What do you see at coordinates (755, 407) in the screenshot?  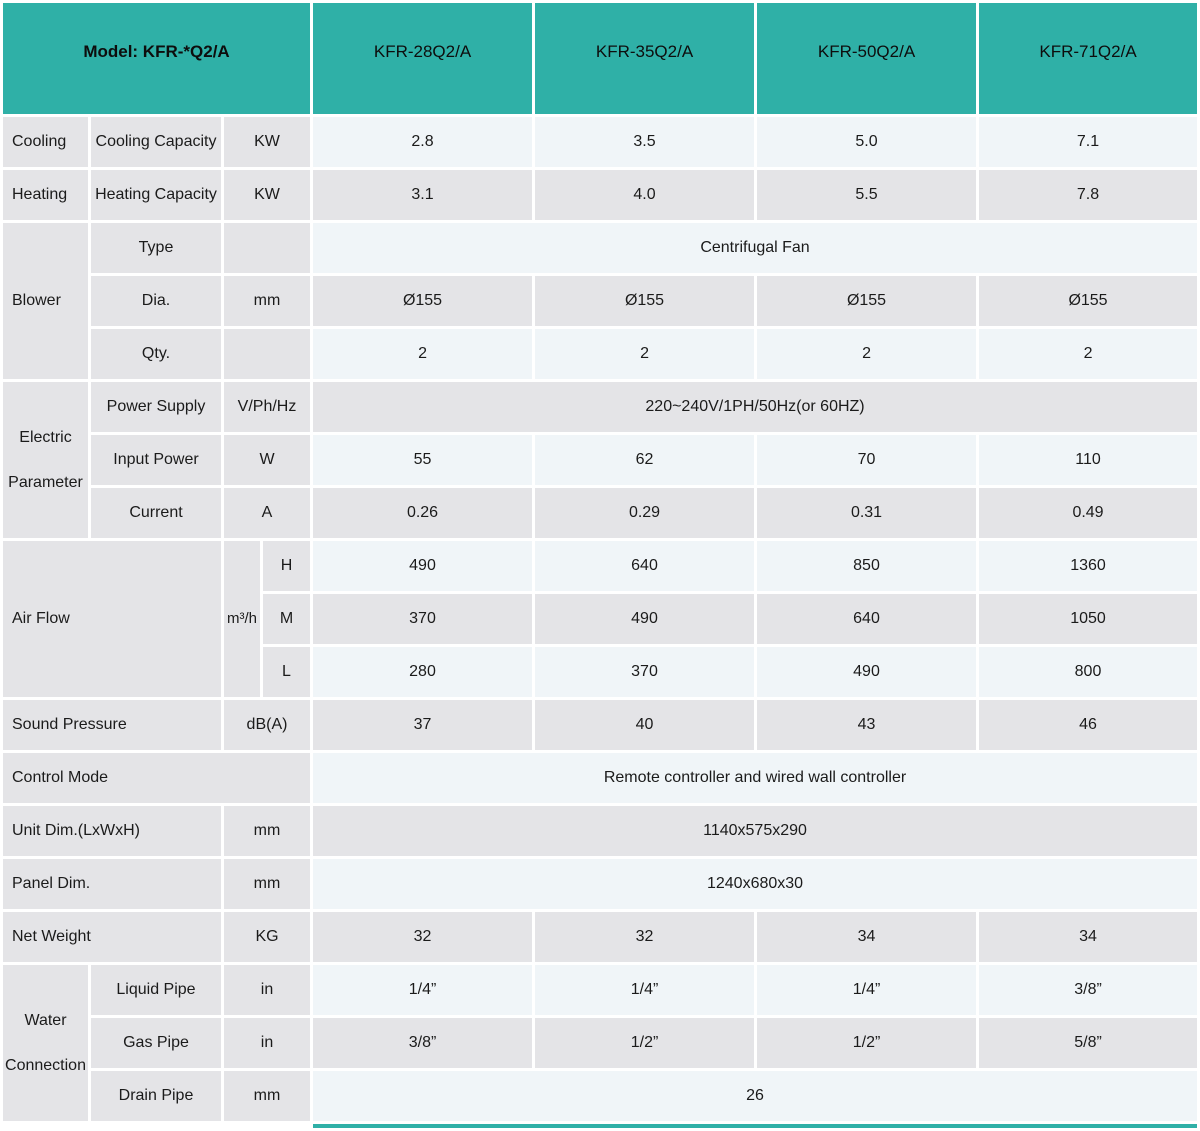 I see `value-power-supply: 220~240V/1PH/50Hz(or 60HZ)` at bounding box center [755, 407].